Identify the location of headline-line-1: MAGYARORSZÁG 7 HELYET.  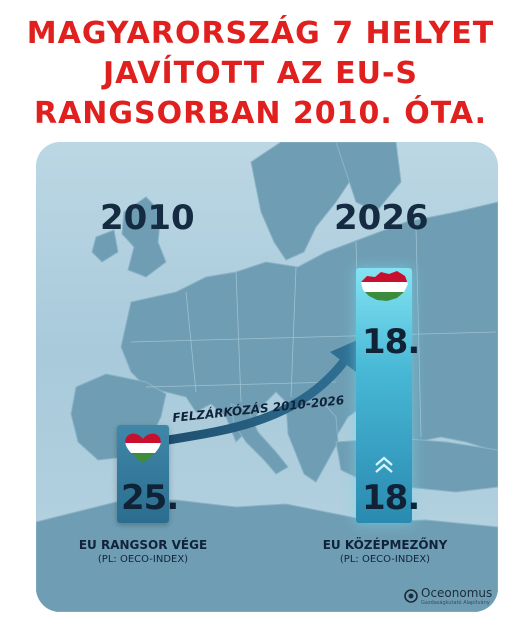
(260, 33).